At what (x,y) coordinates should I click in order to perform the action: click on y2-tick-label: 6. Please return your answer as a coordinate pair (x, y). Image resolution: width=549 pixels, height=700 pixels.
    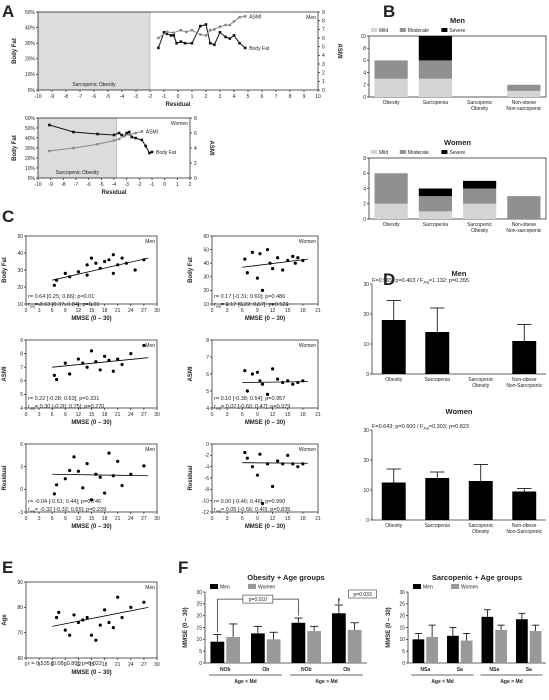
    Looking at the image, I should click on (323, 39).